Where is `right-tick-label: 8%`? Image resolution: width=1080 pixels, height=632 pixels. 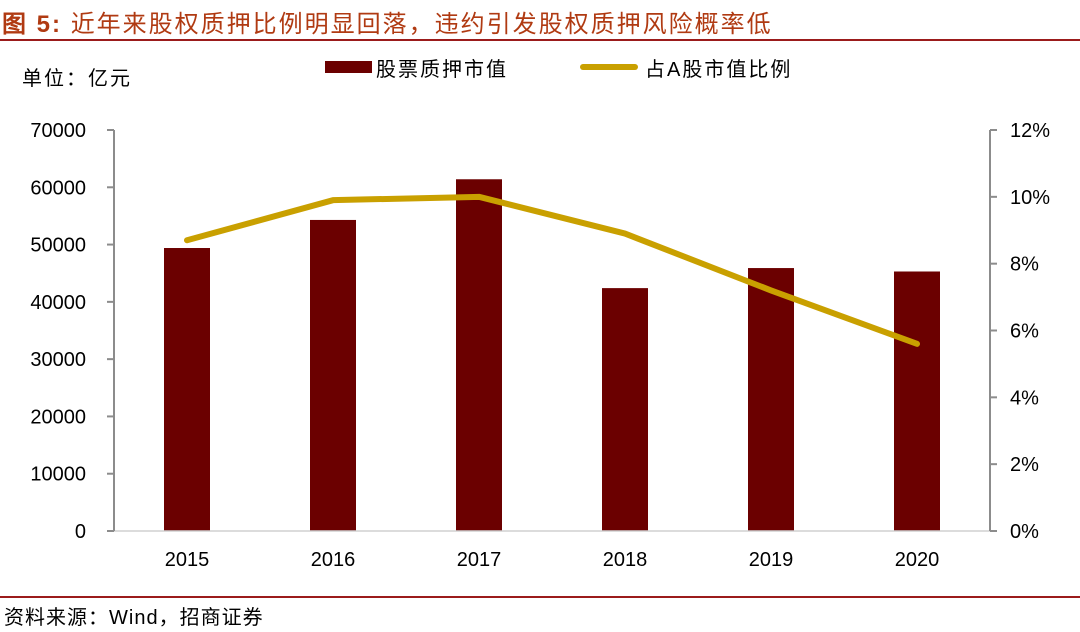 right-tick-label: 8% is located at coordinates (1024, 265).